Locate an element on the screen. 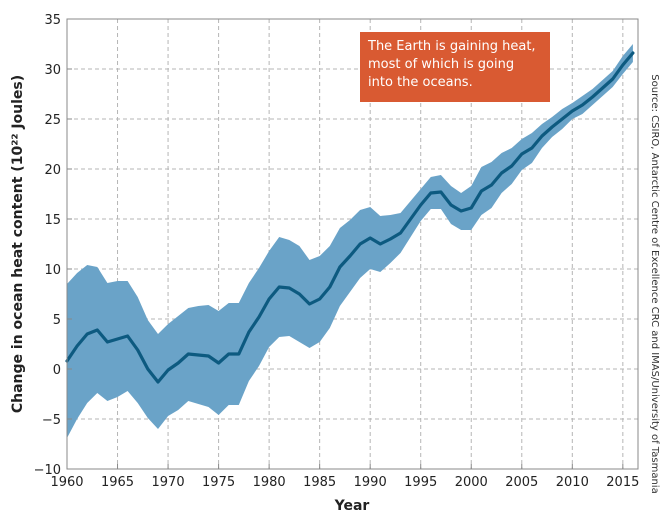  x-tick-label: 1960 is located at coordinates (66, 482).